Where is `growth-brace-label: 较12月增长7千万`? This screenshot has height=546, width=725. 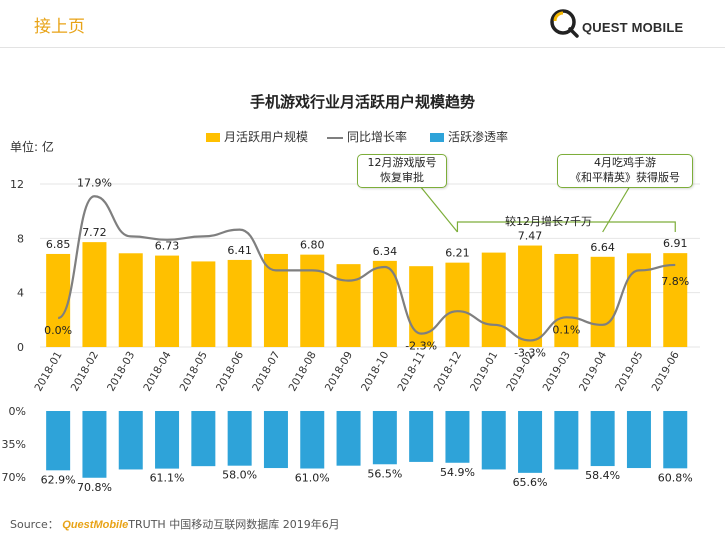 growth-brace-label: 较12月增长7千万 is located at coordinates (548, 221).